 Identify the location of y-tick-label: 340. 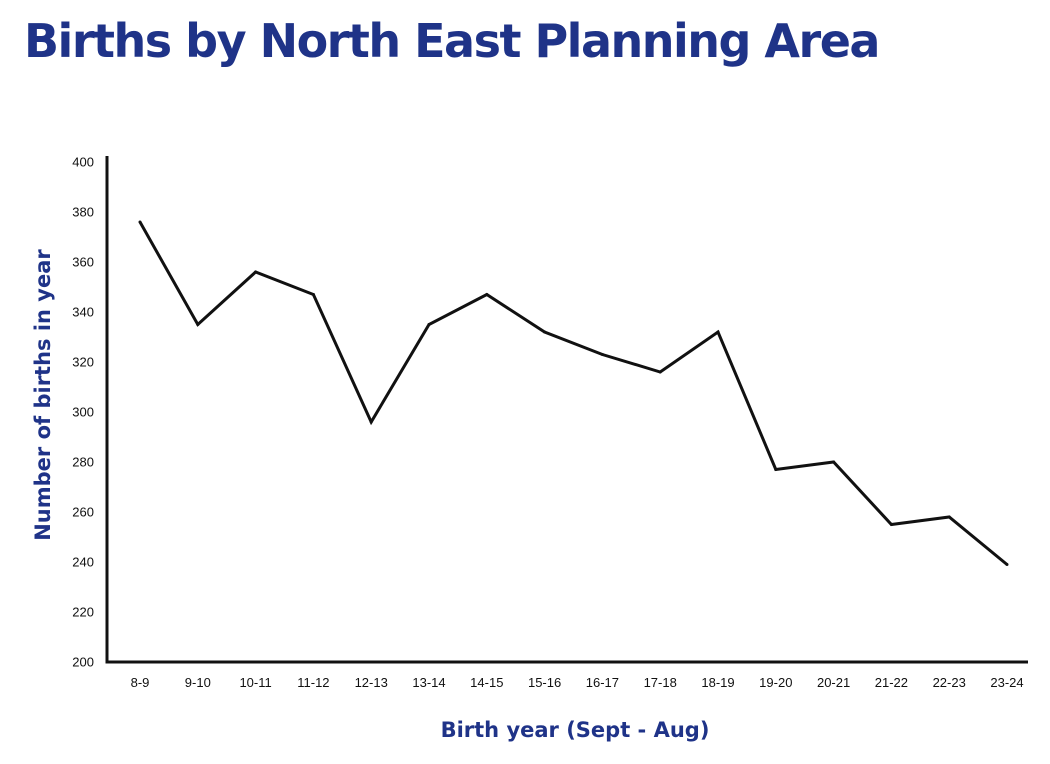
(83, 312).